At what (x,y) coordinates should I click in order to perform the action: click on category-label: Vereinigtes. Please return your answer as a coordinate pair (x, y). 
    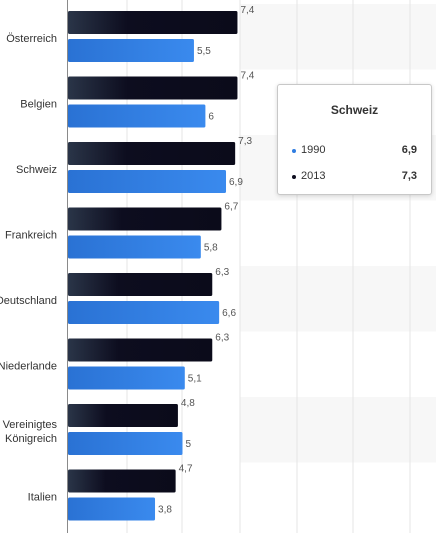
    Looking at the image, I should click on (30, 425).